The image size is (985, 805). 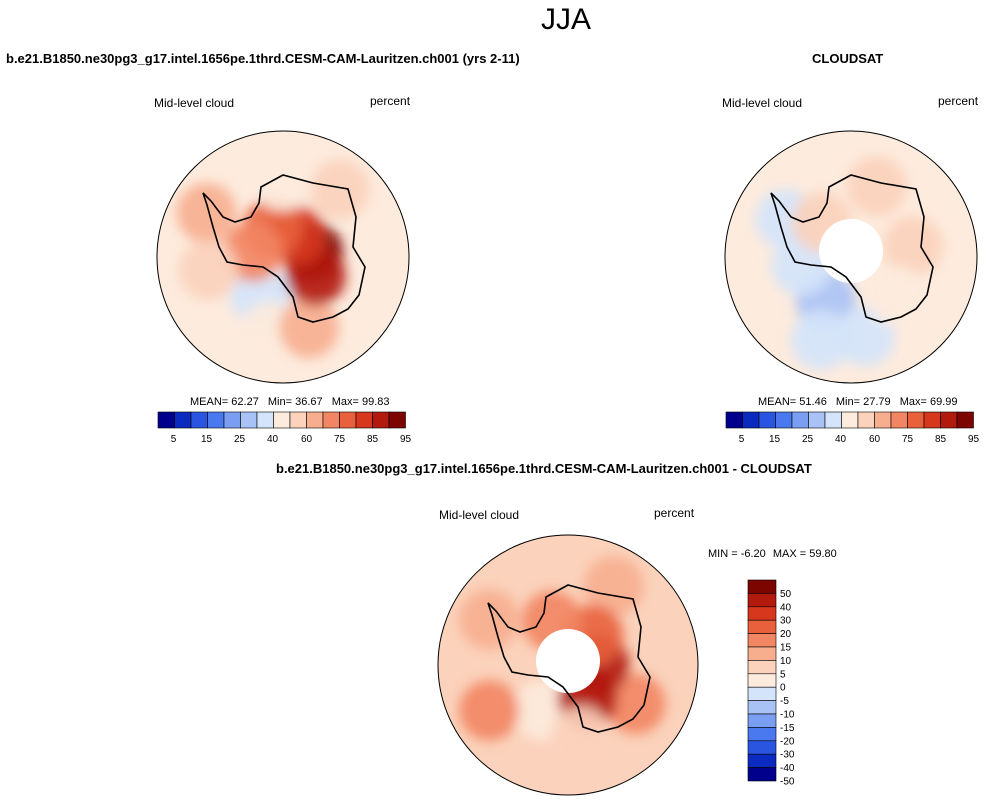 I want to click on panel3-colorbar-tick-5: 10, so click(x=786, y=661).